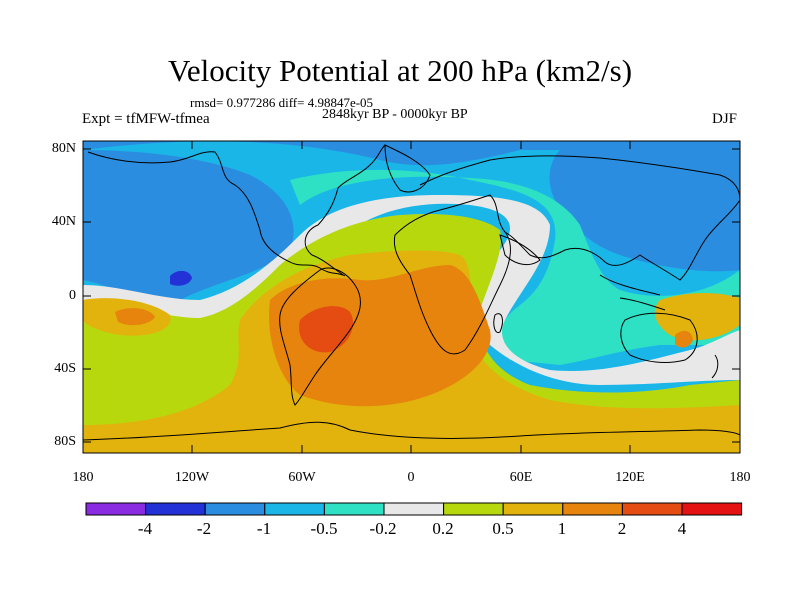 The height and width of the screenshot is (600, 800). Describe the element at coordinates (520, 250) in the screenshot. I see `coast-arabia` at that location.